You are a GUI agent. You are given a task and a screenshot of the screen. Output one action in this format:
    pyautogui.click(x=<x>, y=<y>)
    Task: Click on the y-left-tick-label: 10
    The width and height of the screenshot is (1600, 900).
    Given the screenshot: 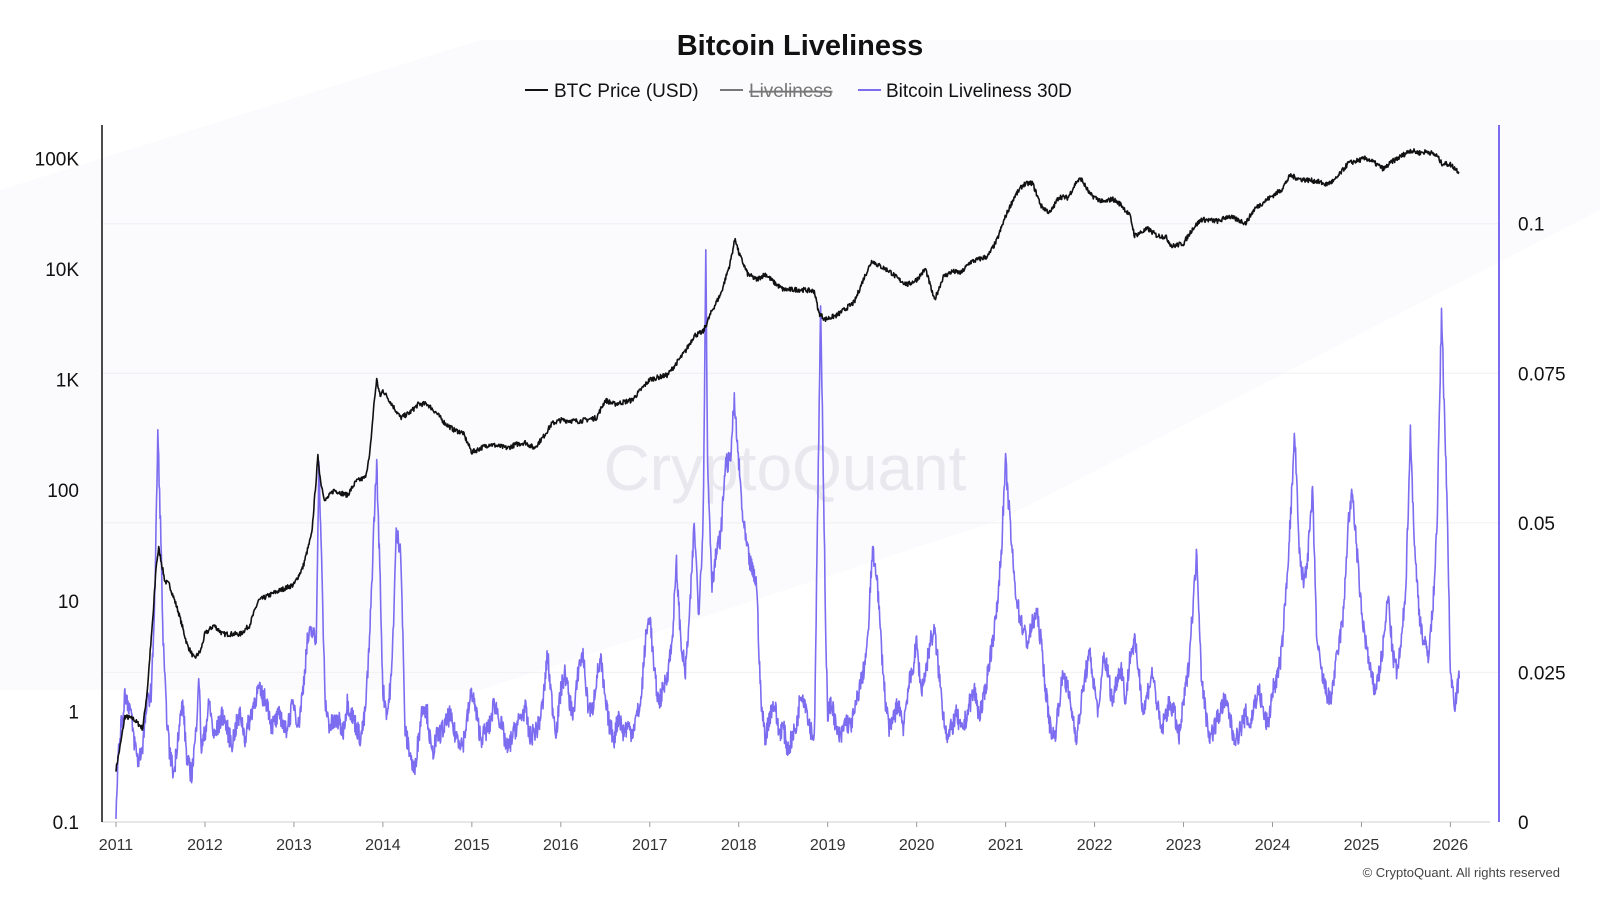 What is the action you would take?
    pyautogui.click(x=68, y=602)
    